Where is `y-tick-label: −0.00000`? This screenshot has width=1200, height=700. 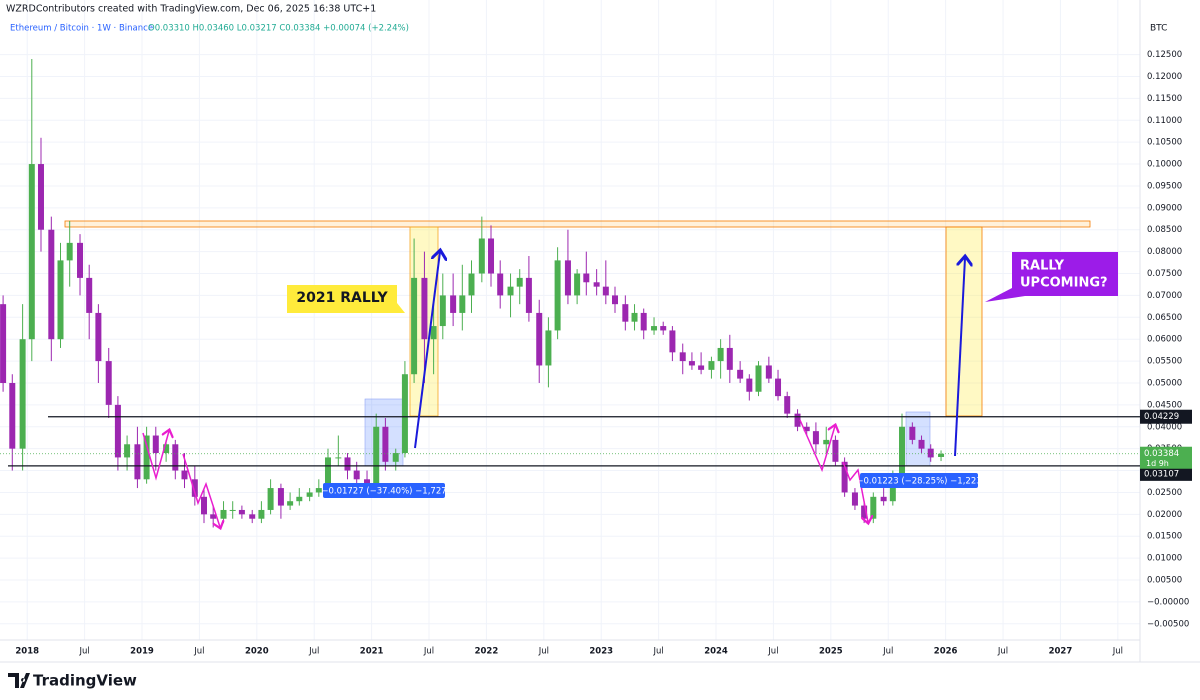 y-tick-label: −0.00000 is located at coordinates (1168, 602).